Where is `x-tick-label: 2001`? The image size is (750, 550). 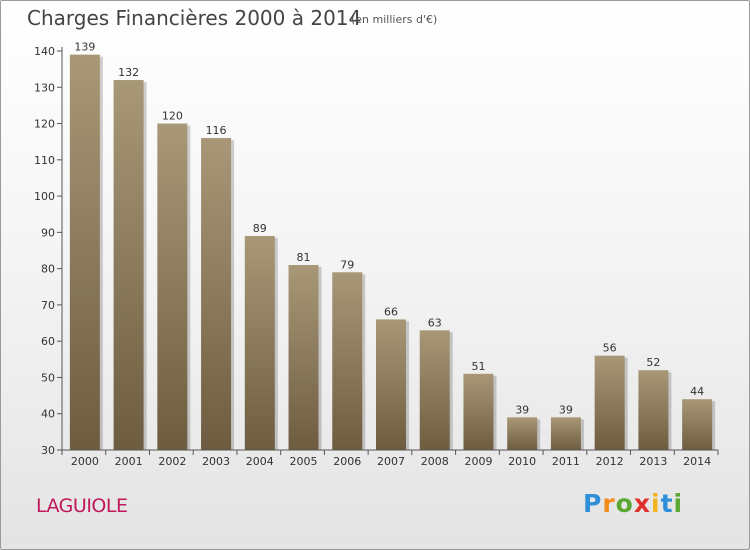 x-tick-label: 2001 is located at coordinates (129, 461).